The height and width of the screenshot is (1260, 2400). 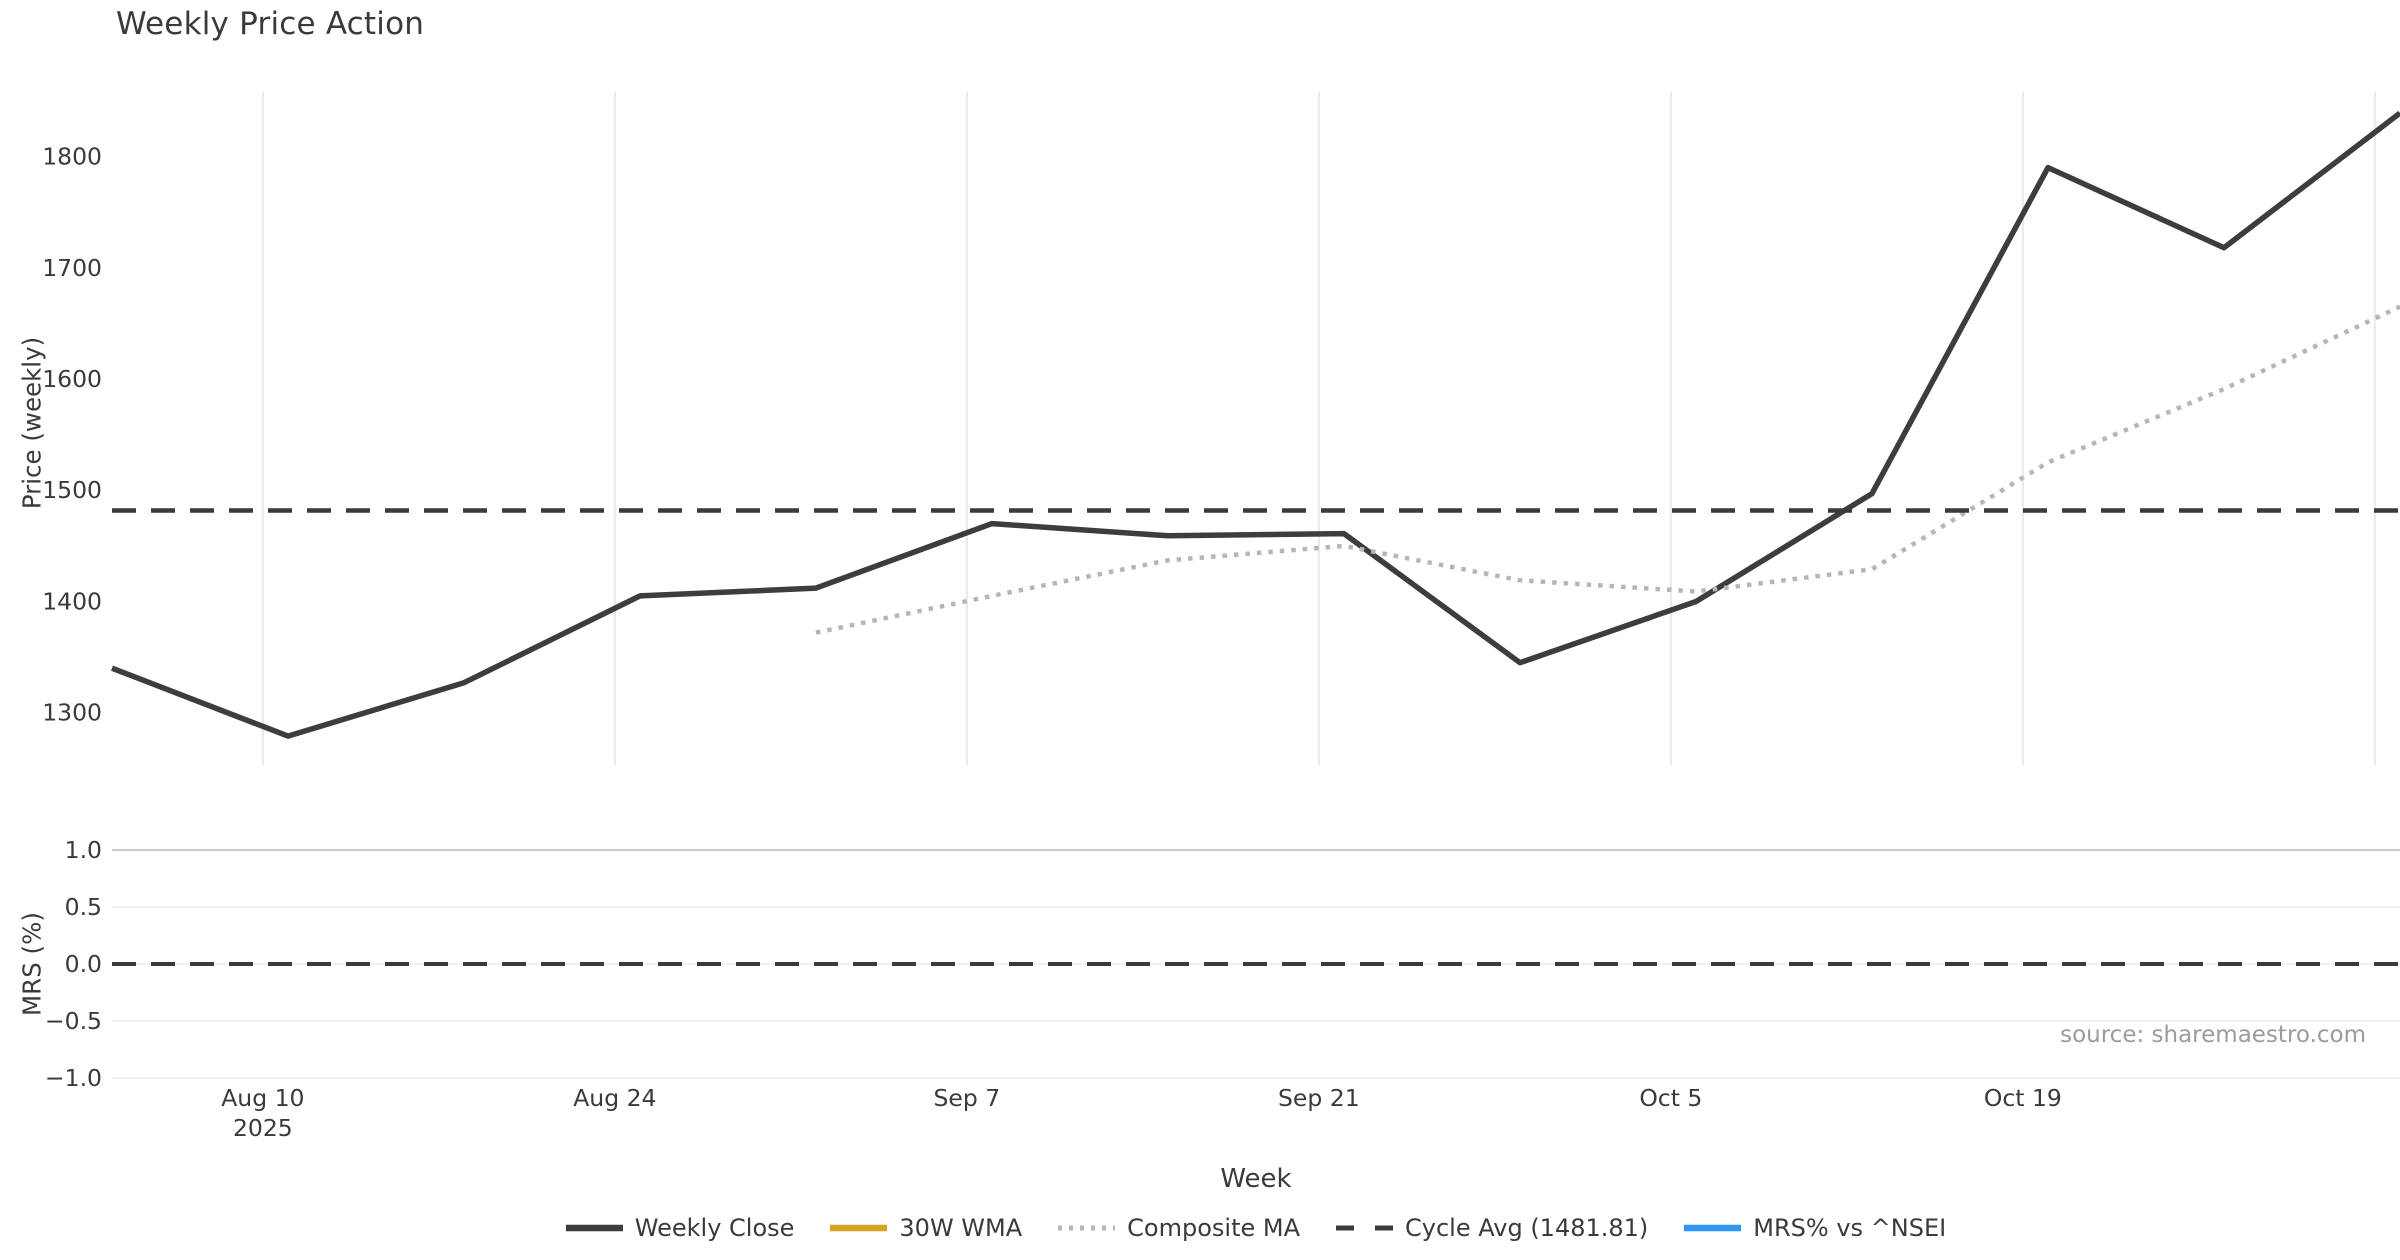 I want to click on price-y-tick-label: 1800, so click(x=72, y=157).